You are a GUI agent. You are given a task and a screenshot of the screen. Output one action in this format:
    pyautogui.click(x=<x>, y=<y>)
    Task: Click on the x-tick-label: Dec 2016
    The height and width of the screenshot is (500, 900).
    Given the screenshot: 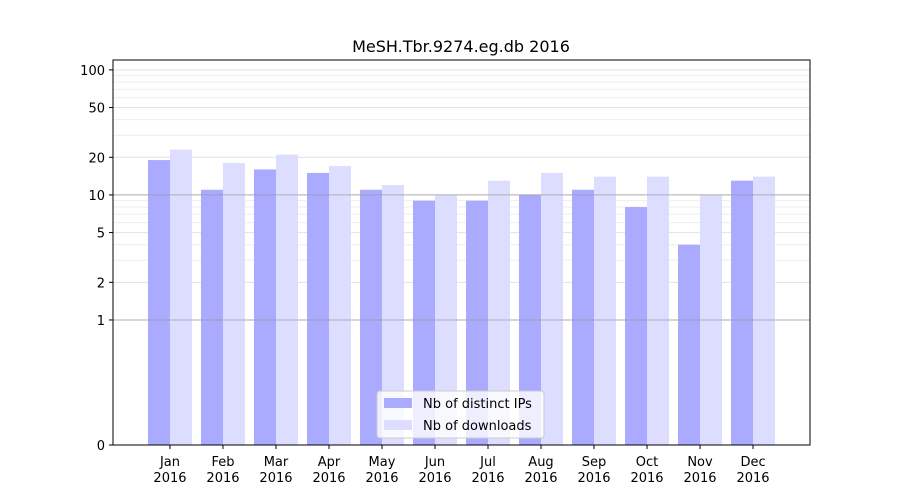 What is the action you would take?
    pyautogui.click(x=752, y=470)
    